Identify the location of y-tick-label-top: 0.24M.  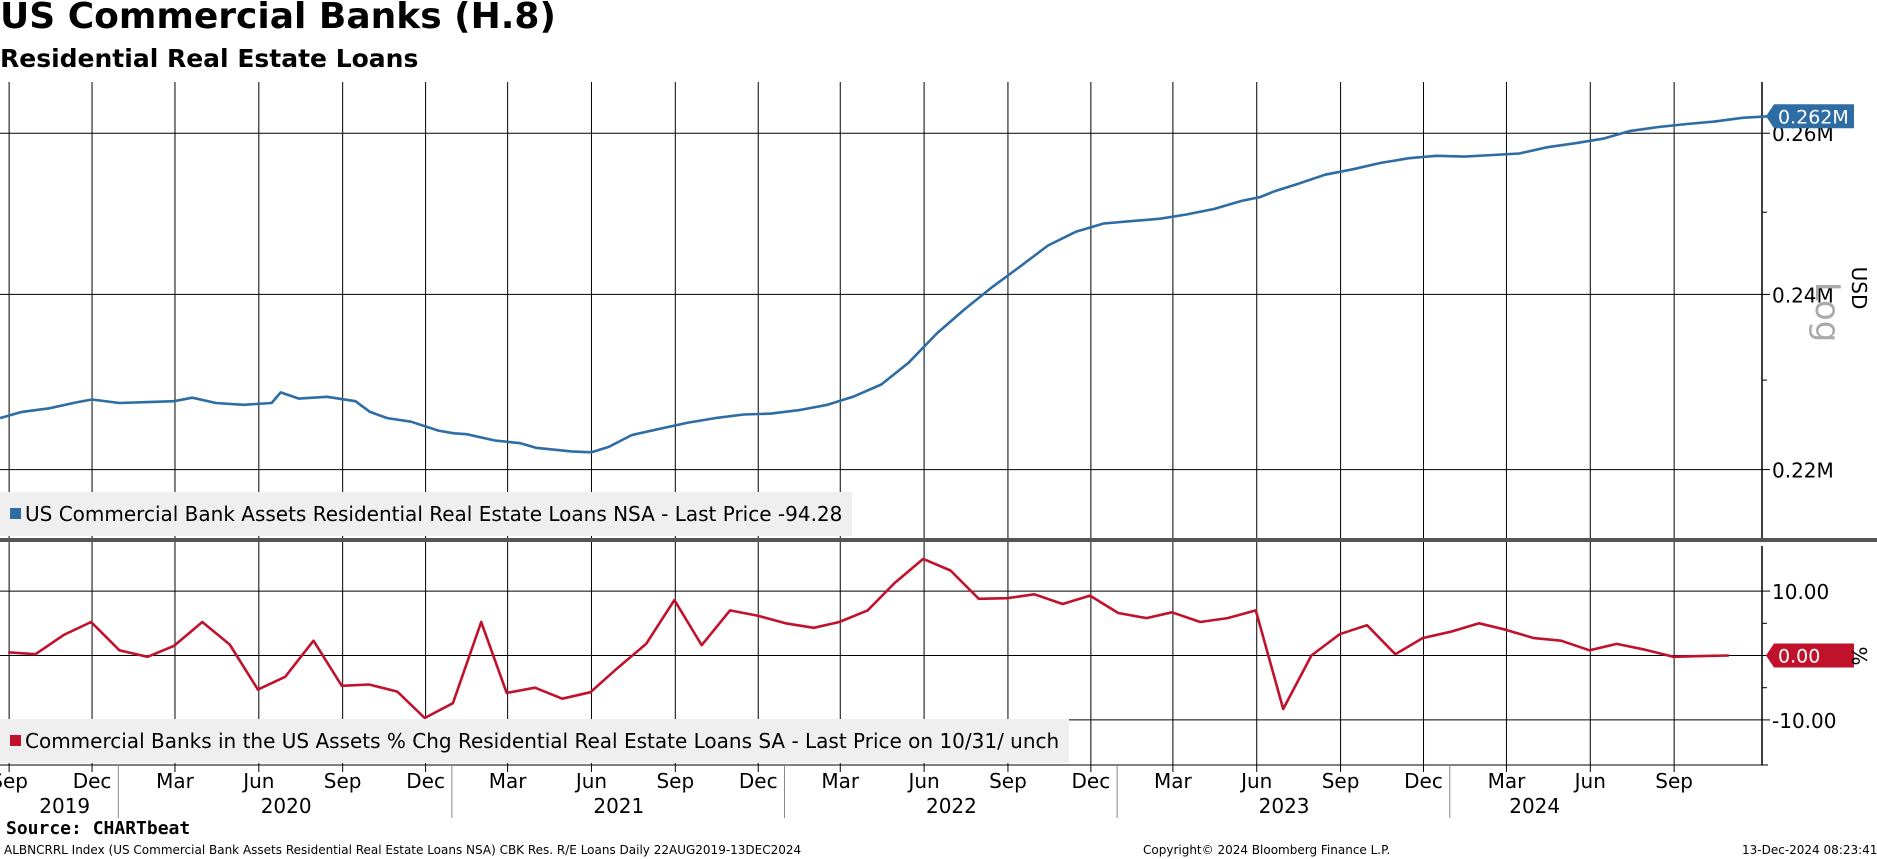
(1803, 295).